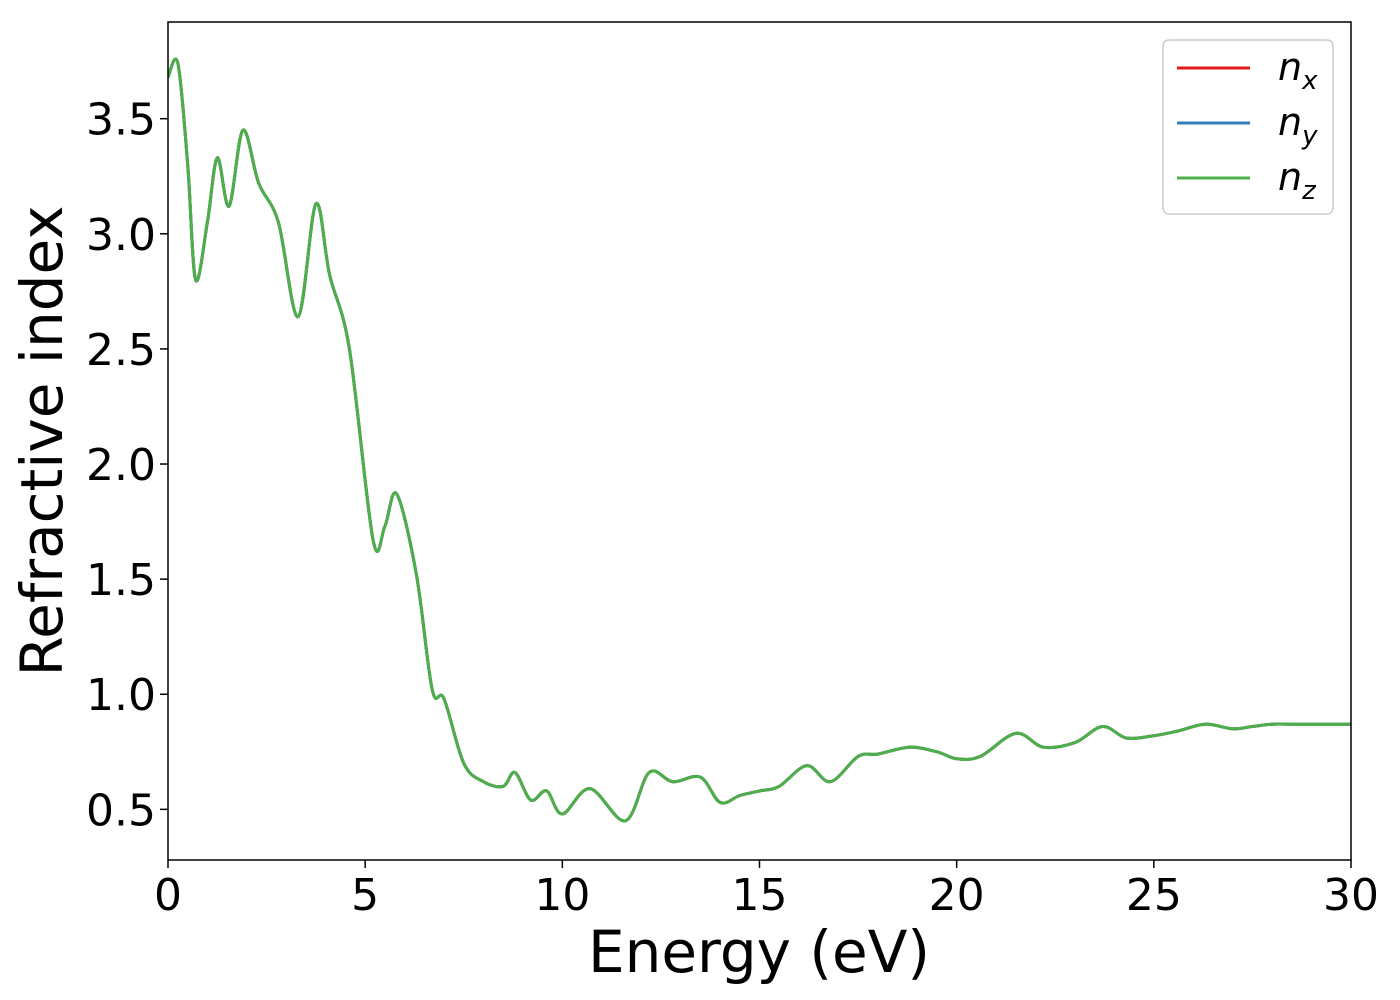 Image resolution: width=1400 pixels, height=1000 pixels. I want to click on legend-label-subscript: x, so click(1309, 81).